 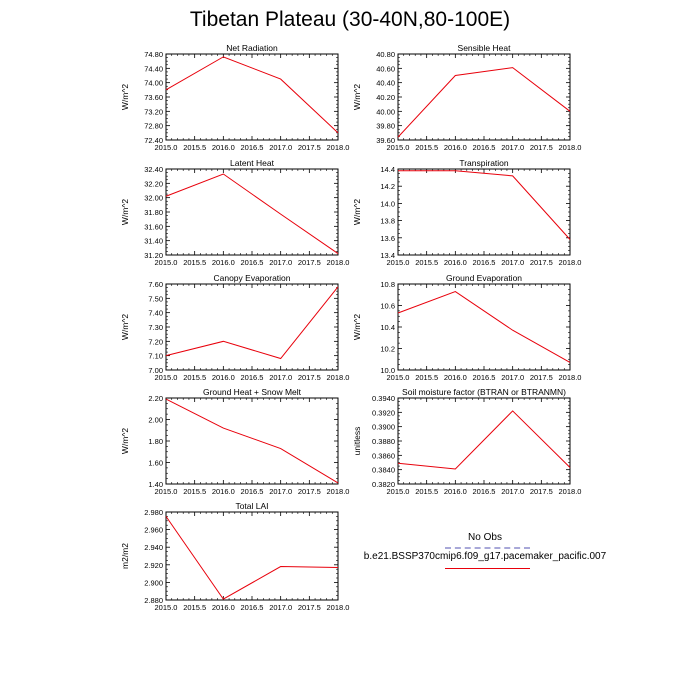 I want to click on panel-title: Net Radiation, so click(x=252, y=48).